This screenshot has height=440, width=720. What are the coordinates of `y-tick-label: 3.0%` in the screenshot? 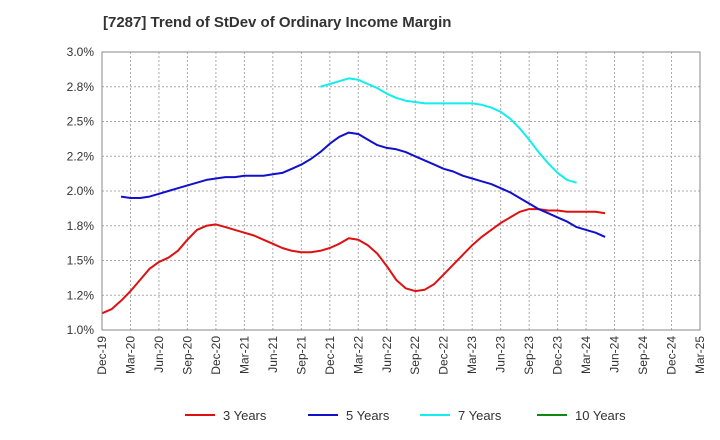 It's located at (81, 52).